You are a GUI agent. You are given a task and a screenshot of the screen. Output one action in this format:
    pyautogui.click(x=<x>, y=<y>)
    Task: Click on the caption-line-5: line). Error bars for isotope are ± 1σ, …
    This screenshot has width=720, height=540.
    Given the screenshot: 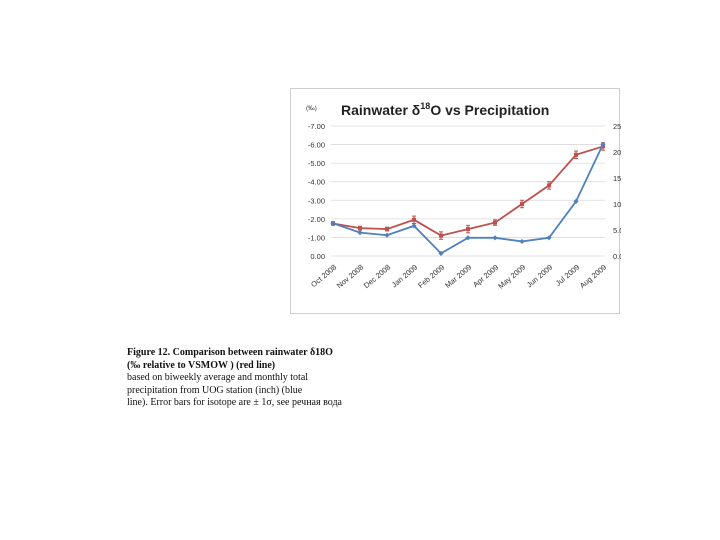 What is the action you would take?
    pyautogui.click(x=234, y=402)
    